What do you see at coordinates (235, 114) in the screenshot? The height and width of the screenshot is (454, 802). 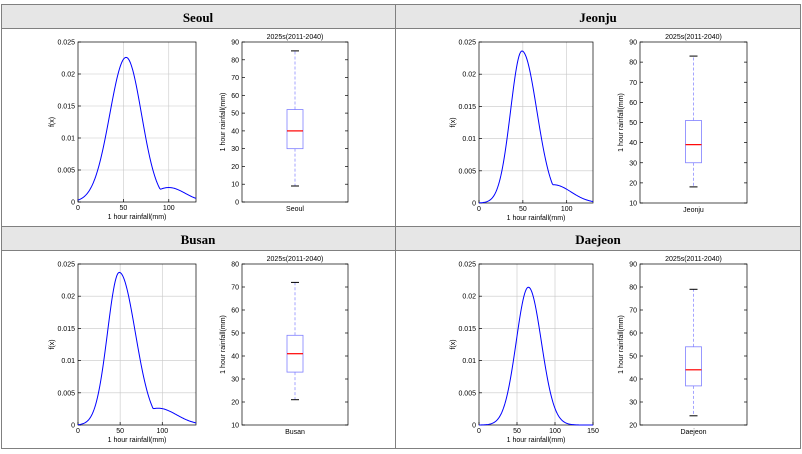 I see `box-y-tick-label: 50` at bounding box center [235, 114].